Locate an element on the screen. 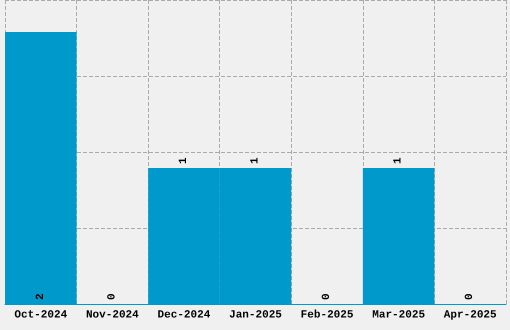  x-tick-label: Apr-2025 is located at coordinates (471, 316).